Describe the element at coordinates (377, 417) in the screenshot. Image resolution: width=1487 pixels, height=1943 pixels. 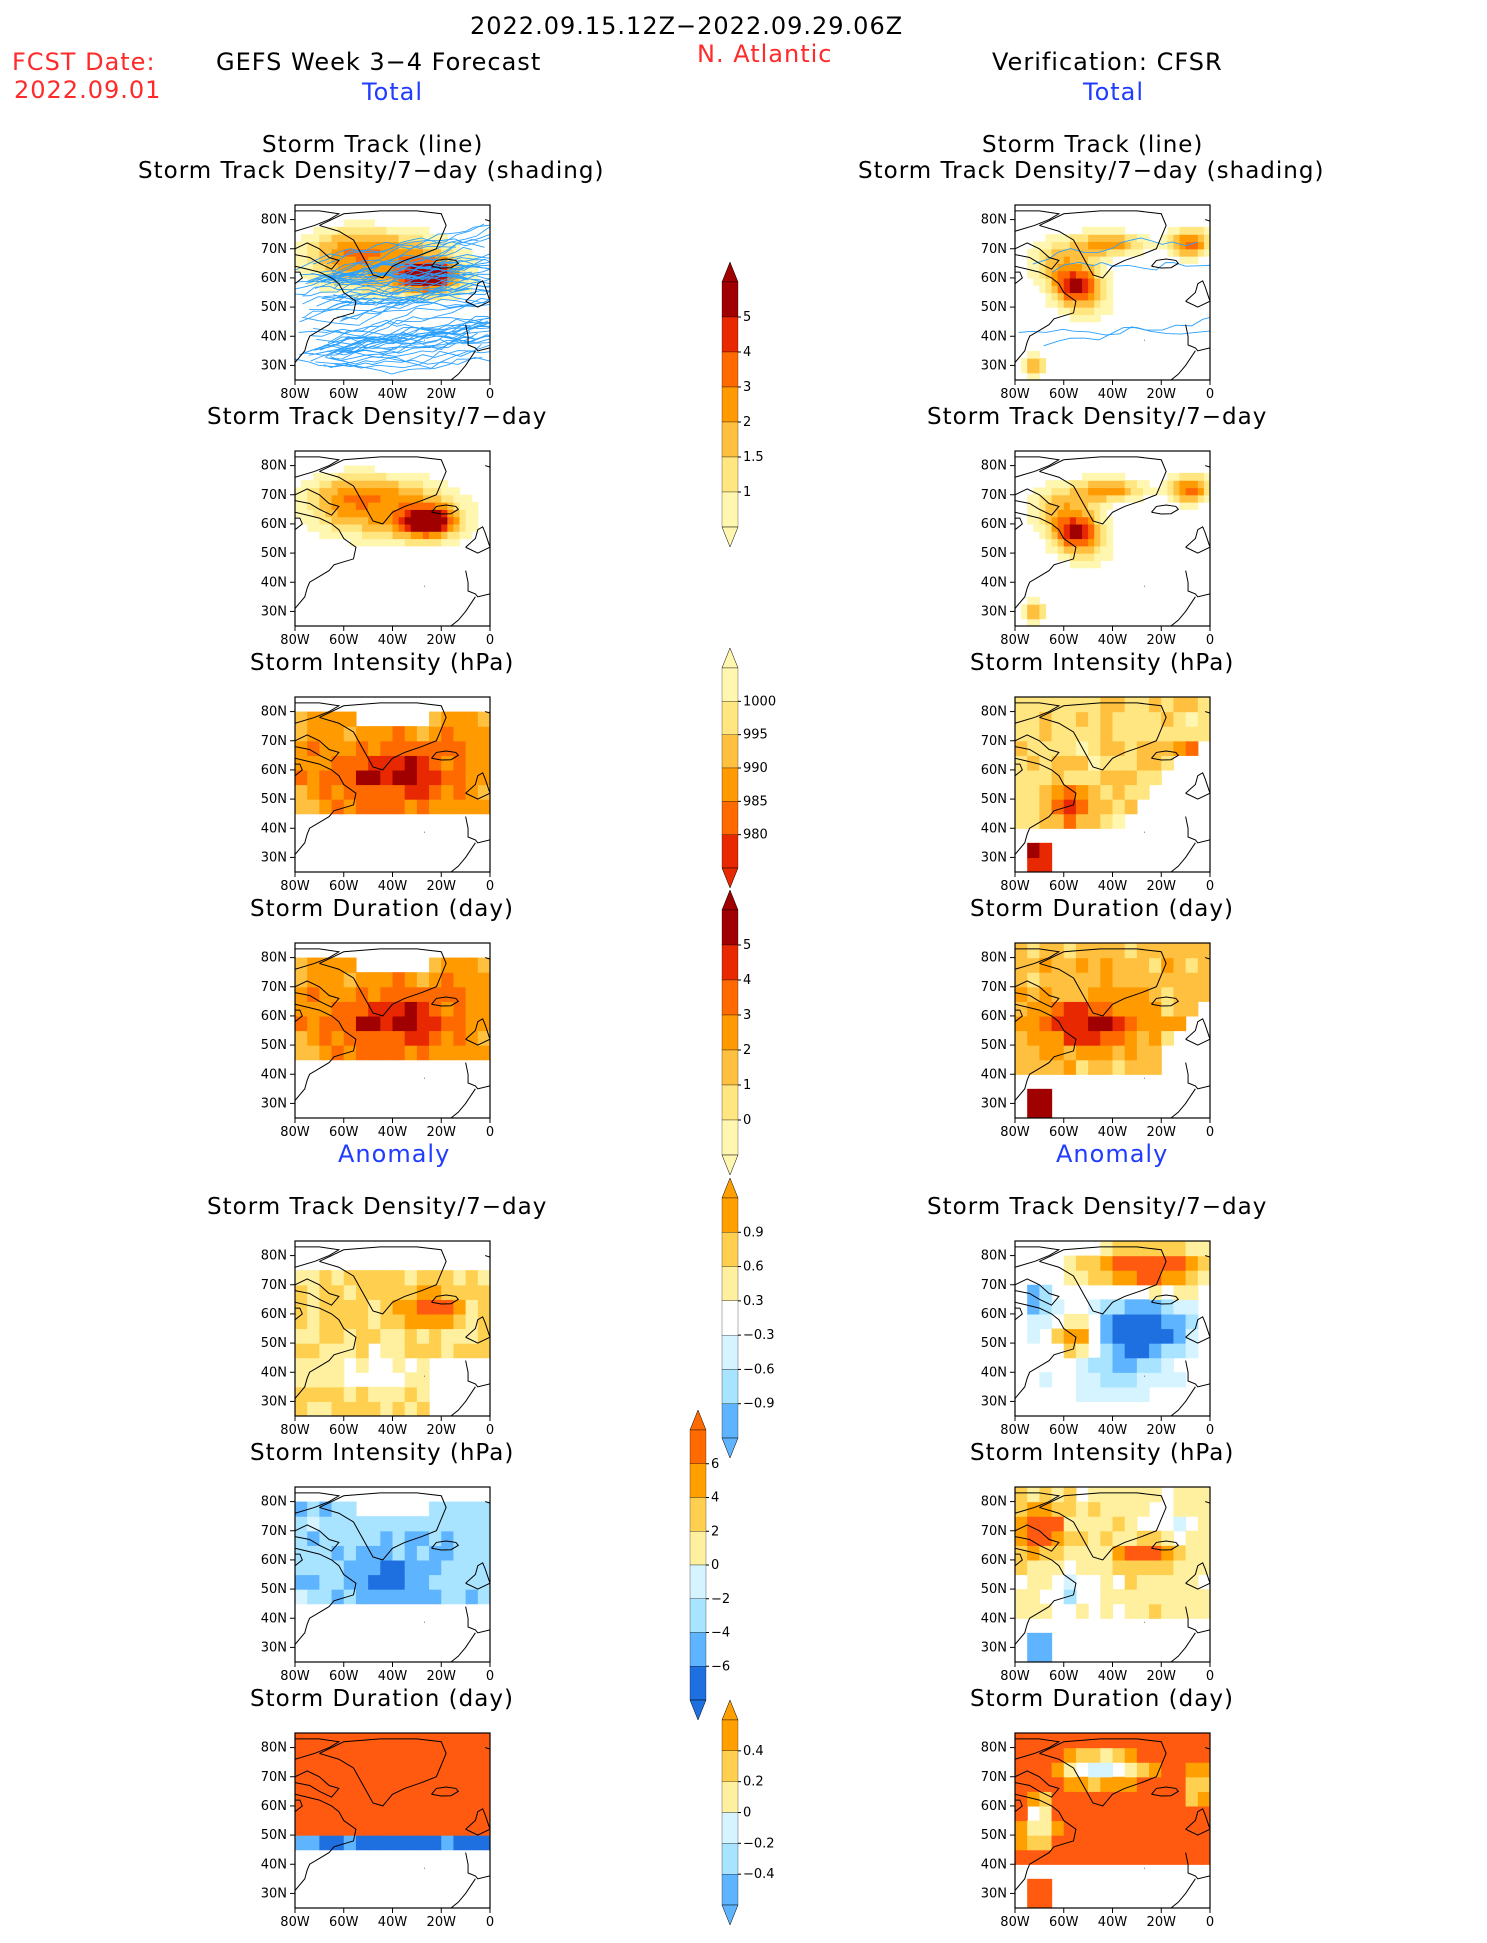
I see `left-density-title: Storm Track Density/7−day` at that location.